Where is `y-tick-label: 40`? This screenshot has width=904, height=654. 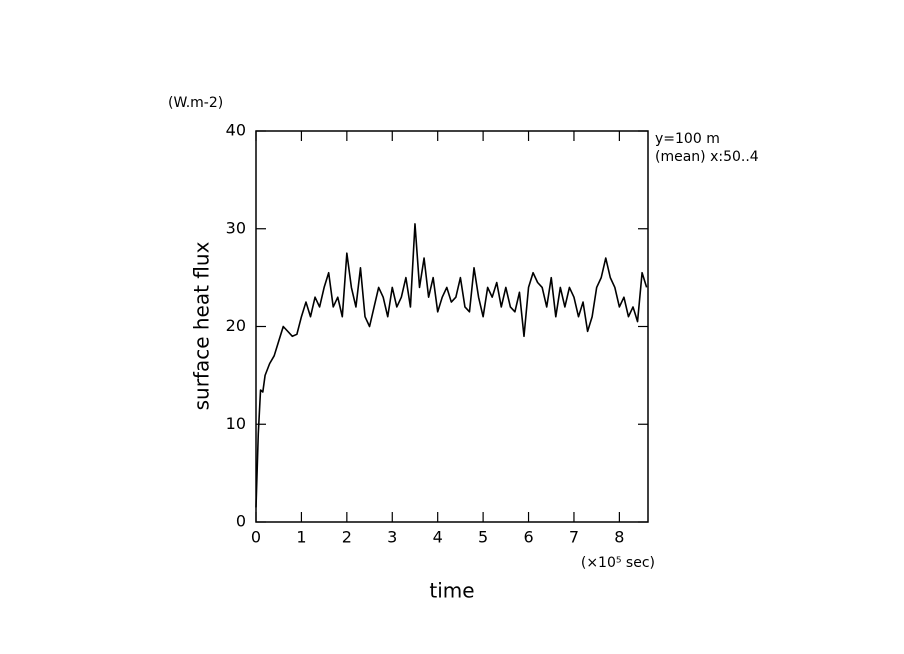
y-tick-label: 40 is located at coordinates (236, 130).